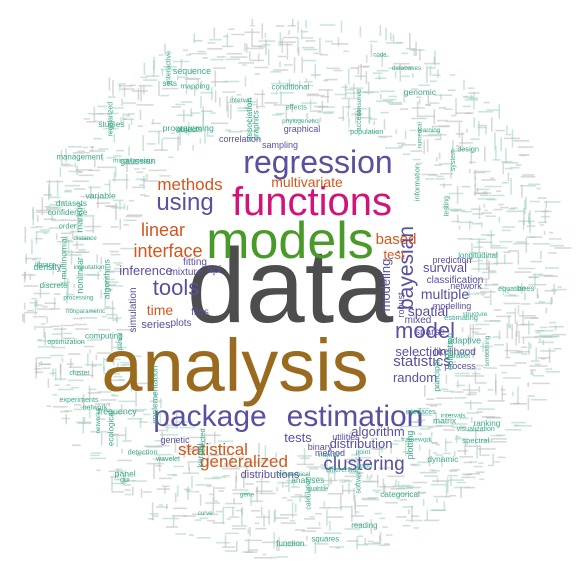 The height and width of the screenshot is (581, 576). Describe the element at coordinates (465, 340) in the screenshot. I see `word-adaptive: adaptive` at that location.